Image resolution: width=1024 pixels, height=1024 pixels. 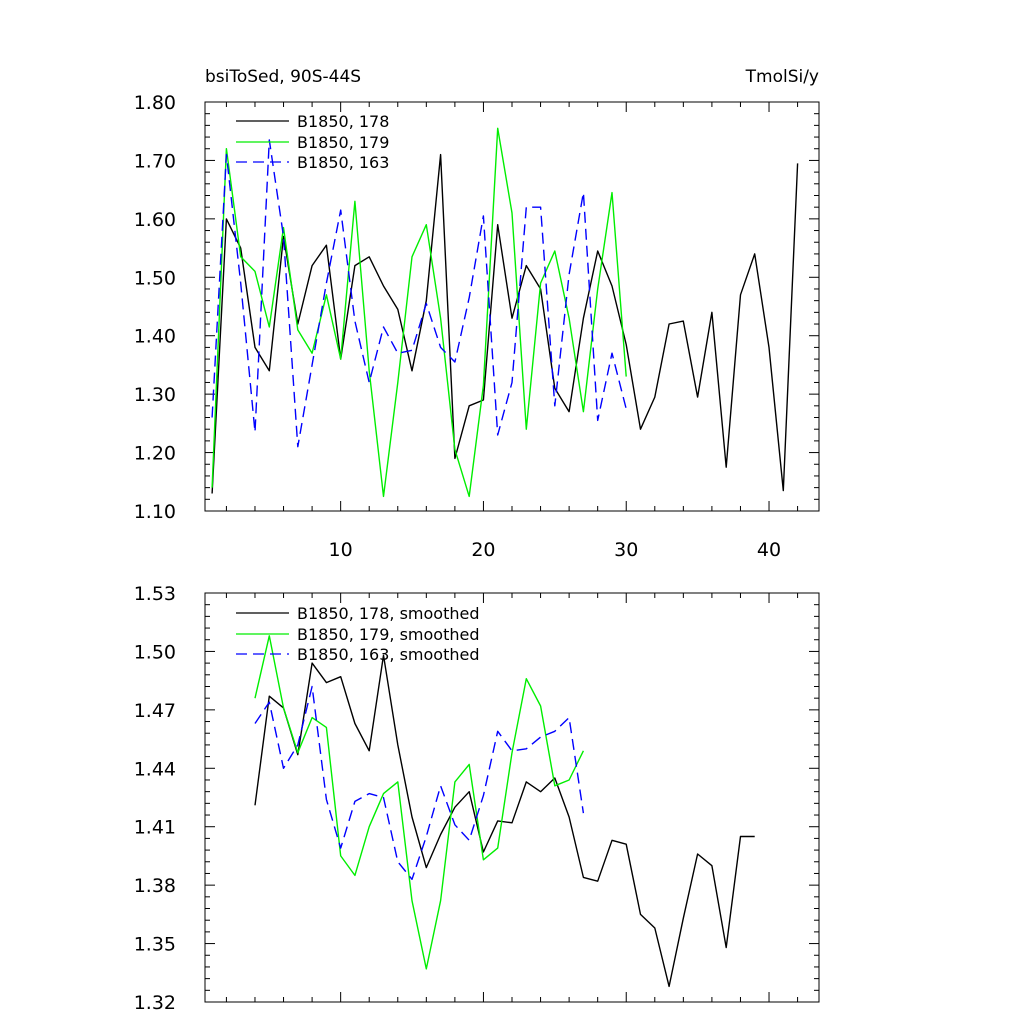 I want to click on y-tick-label: 1.20, so click(x=155, y=454).